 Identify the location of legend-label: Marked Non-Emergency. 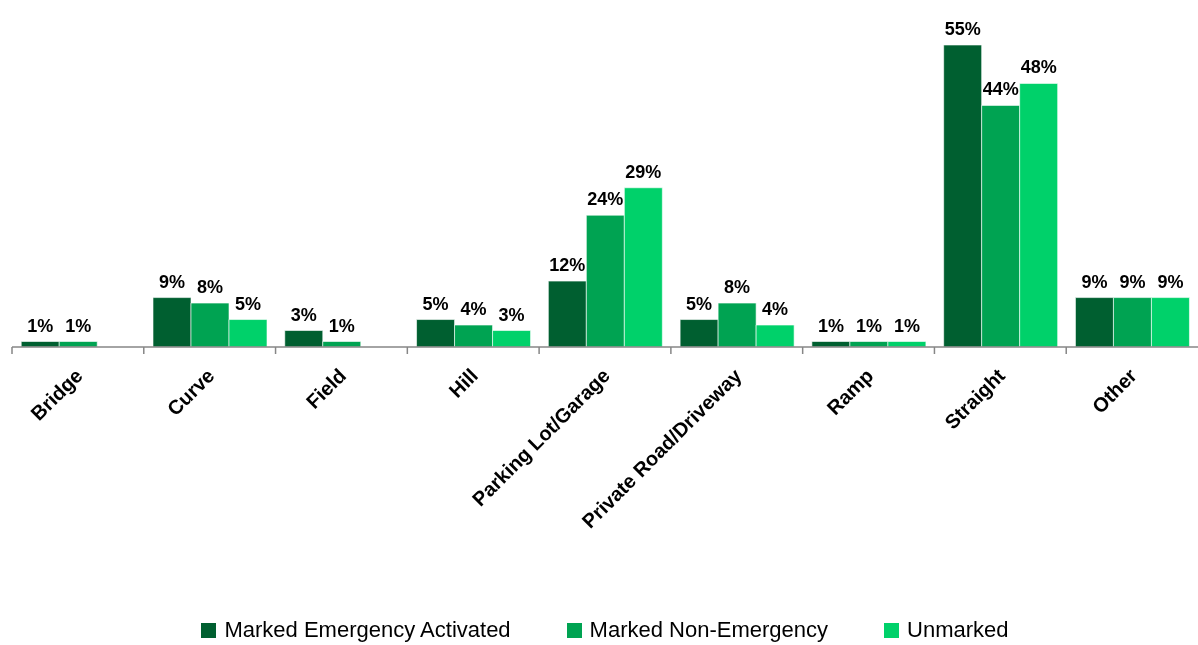
(709, 630).